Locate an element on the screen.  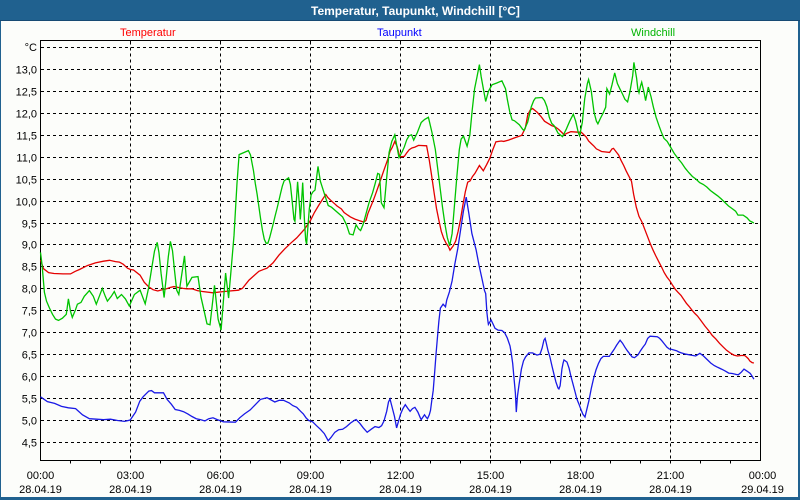
svg-text: 15:00 is located at coordinates (491, 476).